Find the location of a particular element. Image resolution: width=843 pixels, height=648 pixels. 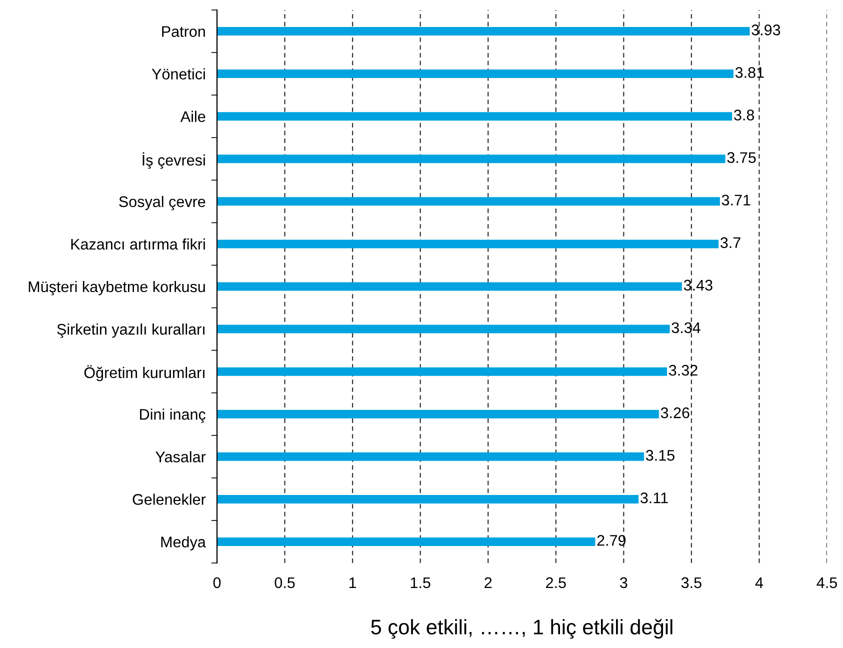

x-tick-label: 0 is located at coordinates (217, 582).